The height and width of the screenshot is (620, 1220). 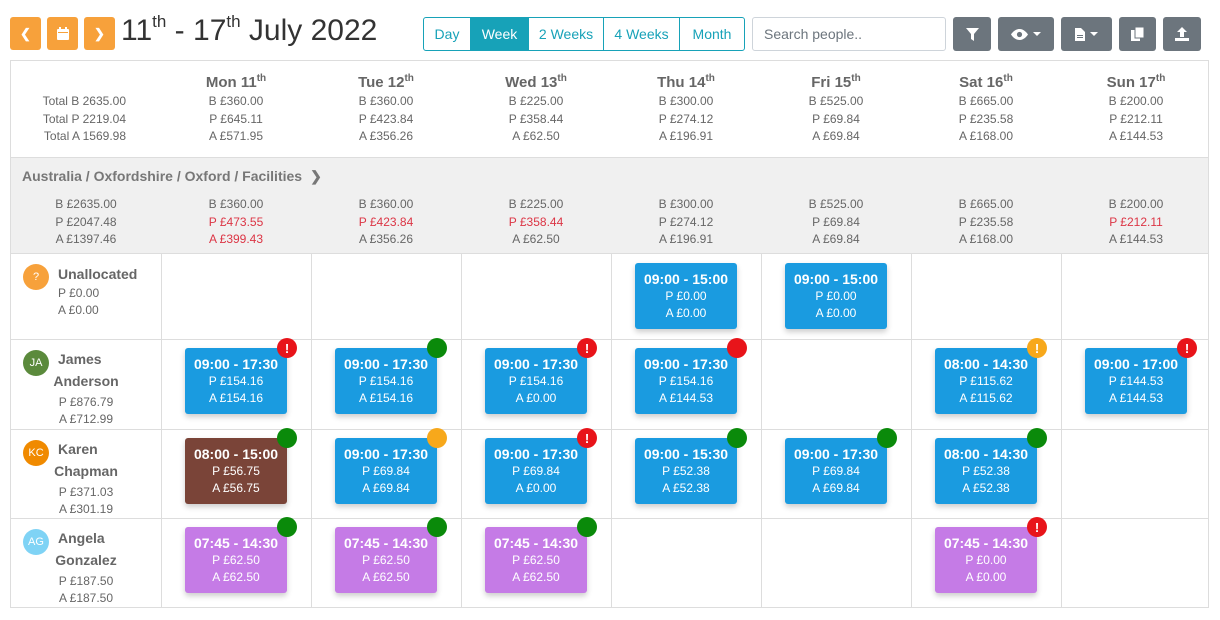 I want to click on day-column-header: Fri 15th B £525.00 P £69.84 A £69.84, so click(x=836, y=103).